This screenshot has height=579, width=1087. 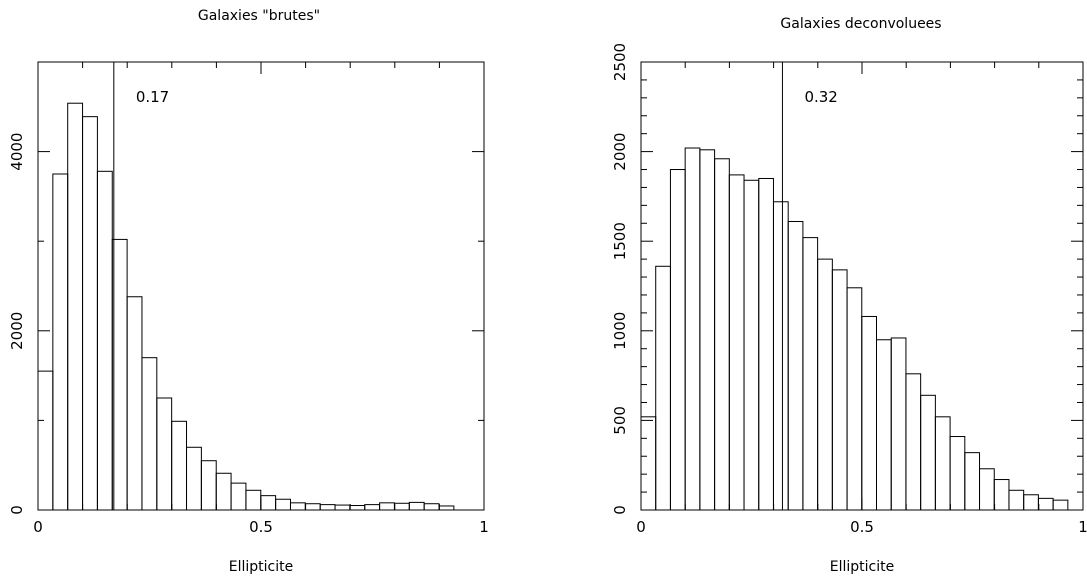 What do you see at coordinates (862, 567) in the screenshot?
I see `chart-right-xlabel: Ellipticite` at bounding box center [862, 567].